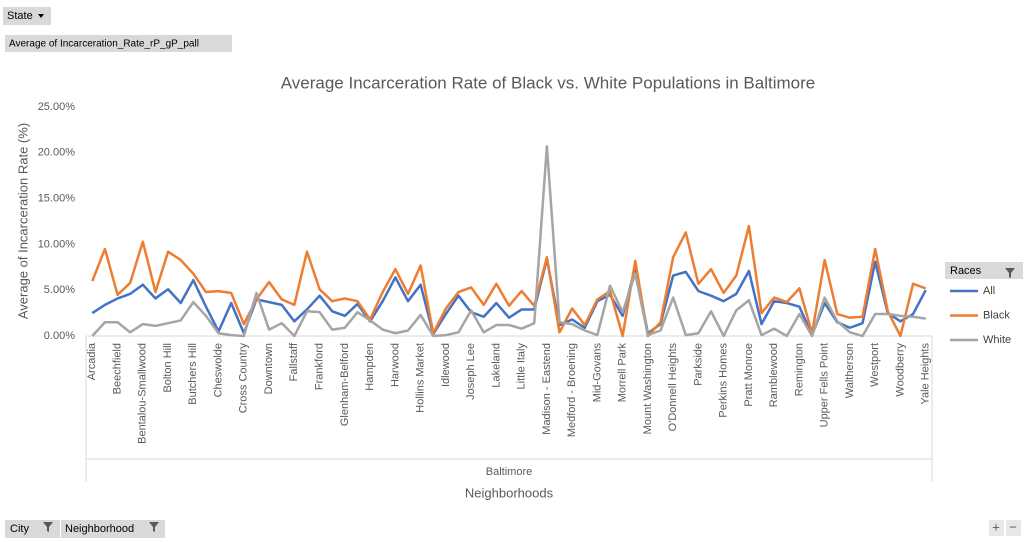 The height and width of the screenshot is (542, 1031). Describe the element at coordinates (774, 375) in the screenshot. I see `x-tick-label: Ramblewood` at that location.